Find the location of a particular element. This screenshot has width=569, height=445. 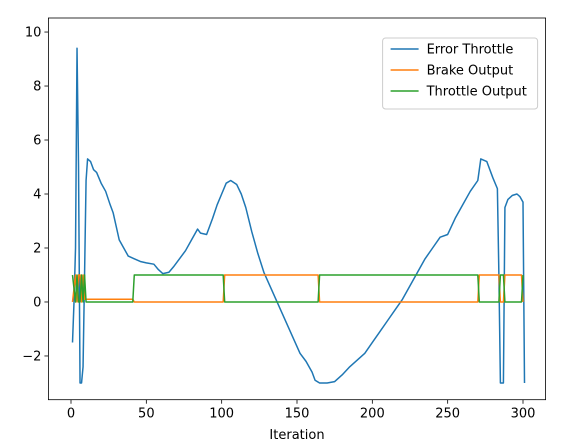

y-tick-label: 10 is located at coordinates (33, 33).